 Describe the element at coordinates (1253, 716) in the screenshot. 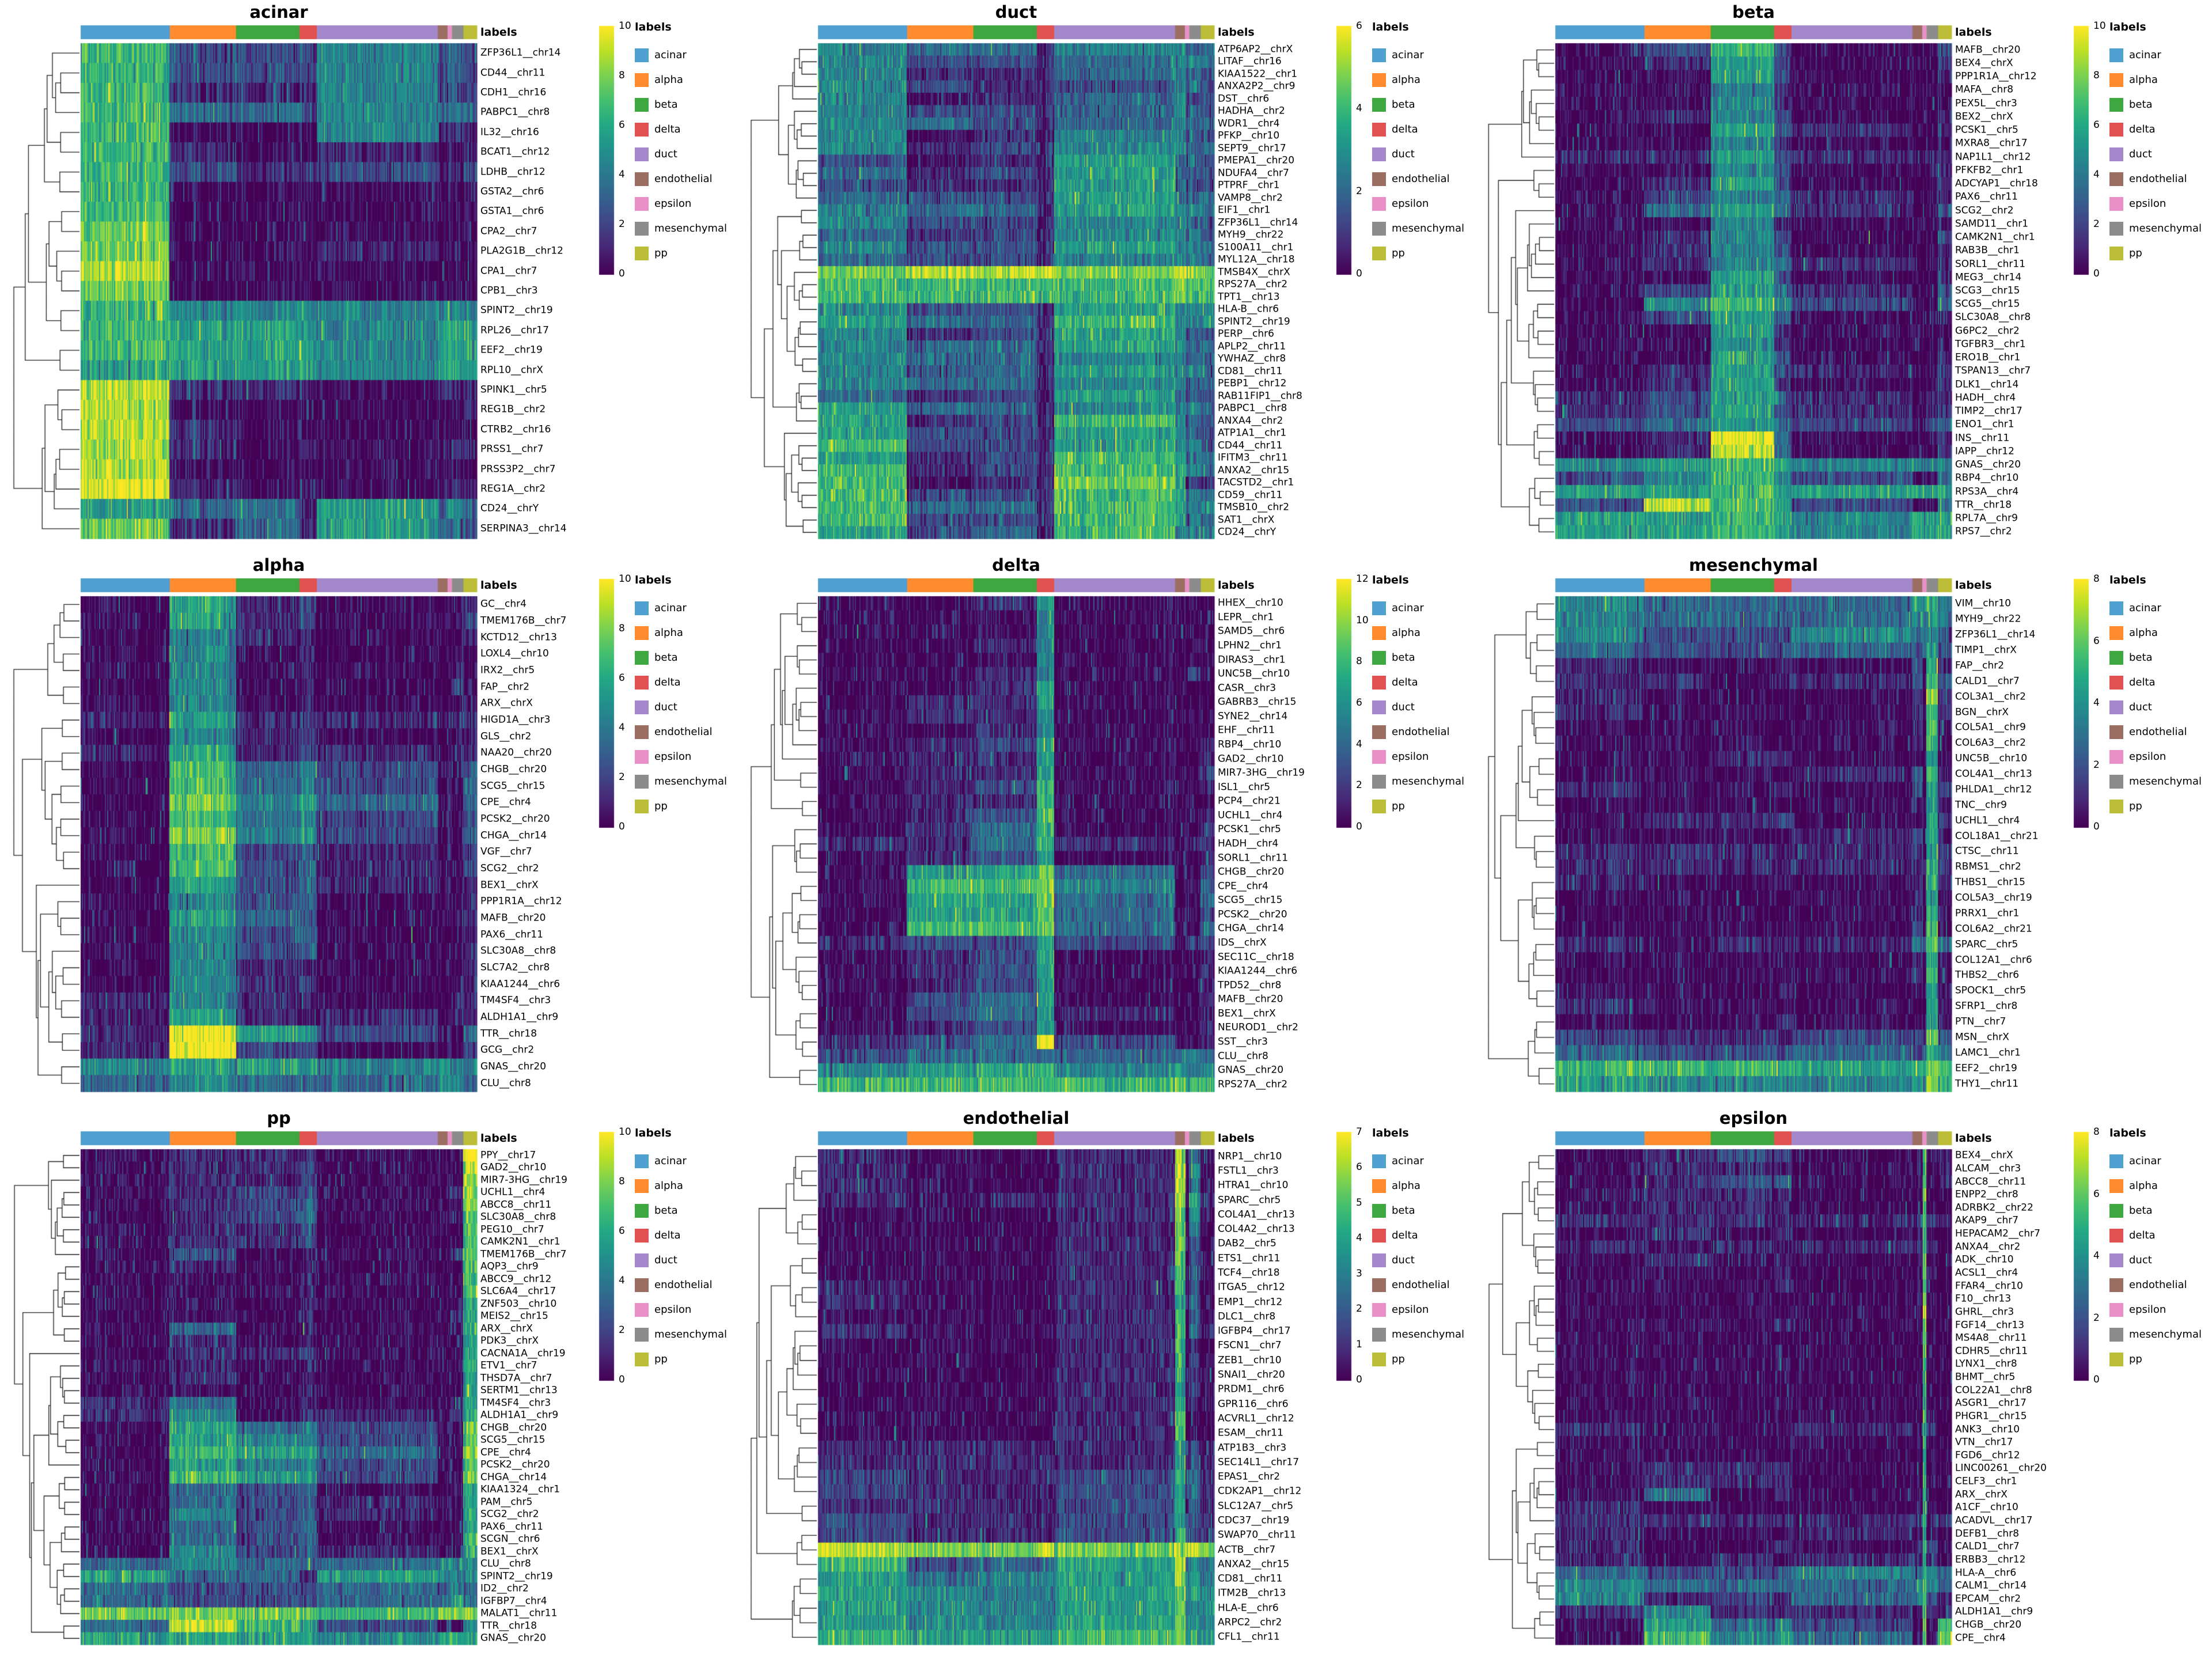

I see `gene-label: SYNE2__chr14` at that location.